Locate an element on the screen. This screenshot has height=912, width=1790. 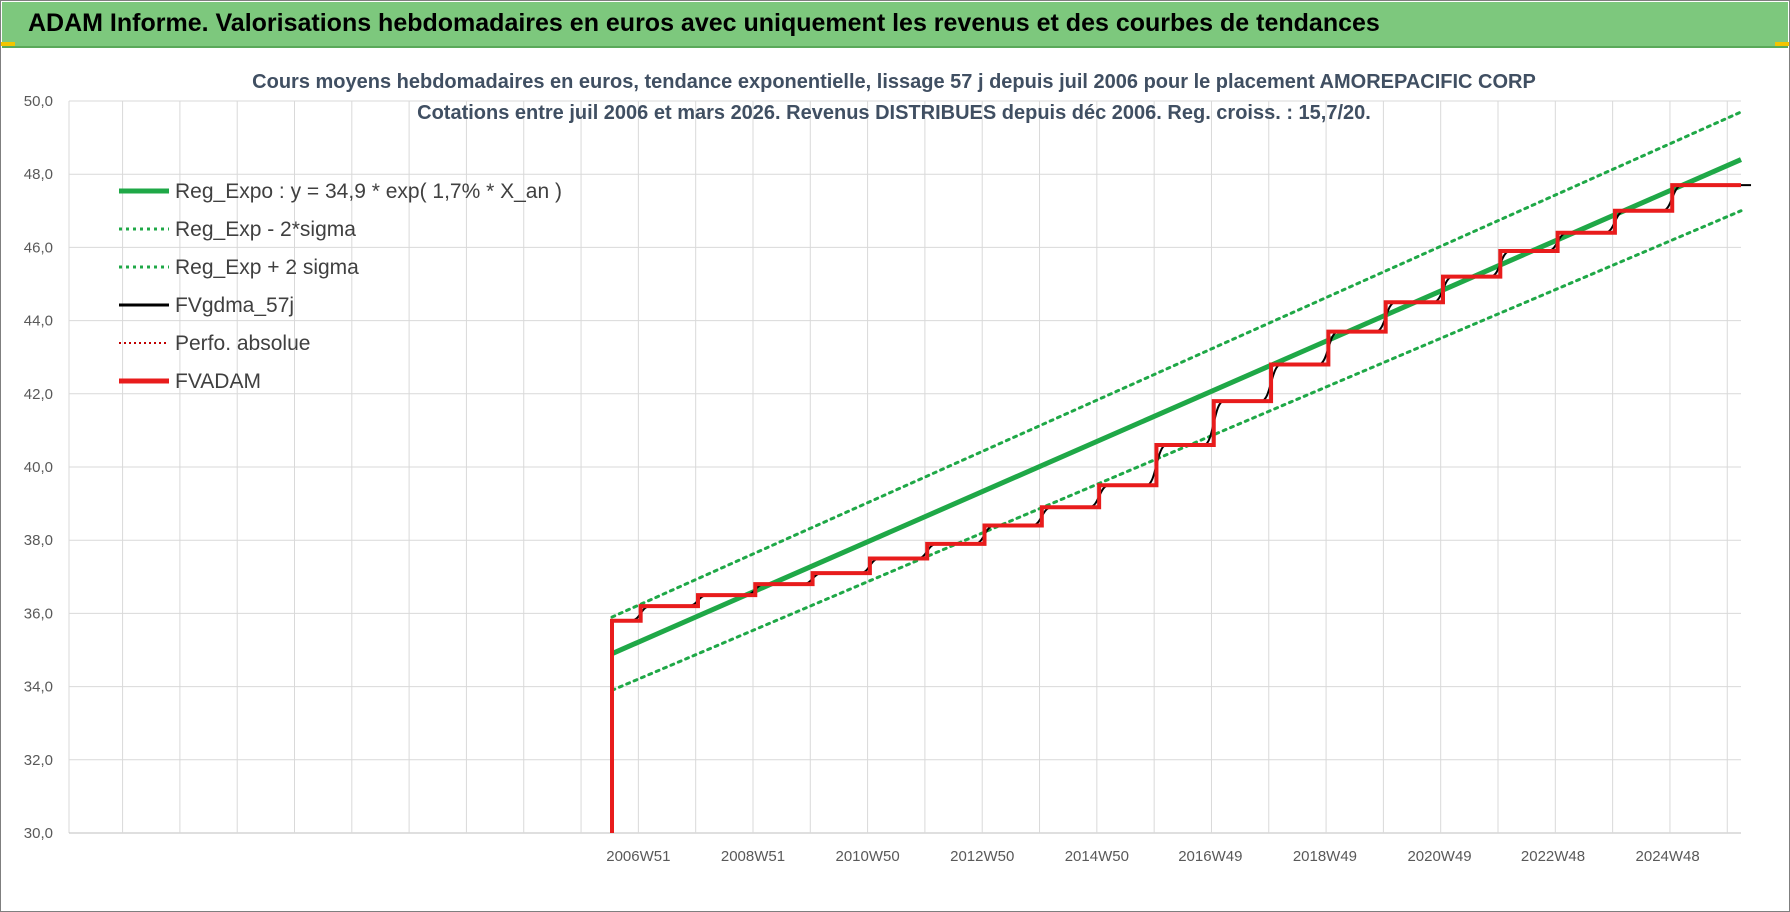
x-tick-label: 2012W50 is located at coordinates (982, 856).